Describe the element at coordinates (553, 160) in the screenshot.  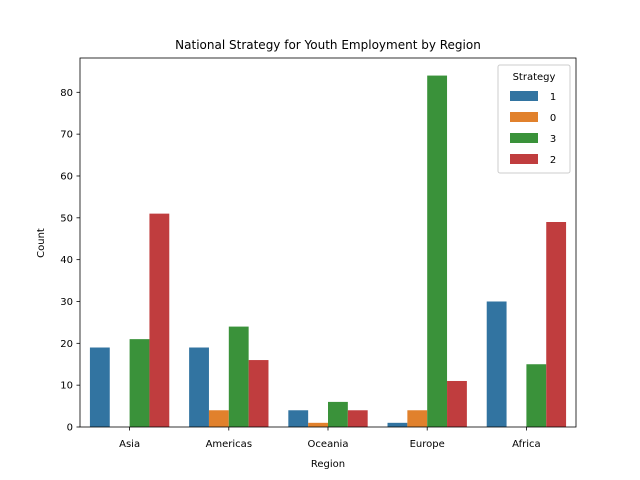
I see `legend-label-2: 2` at that location.